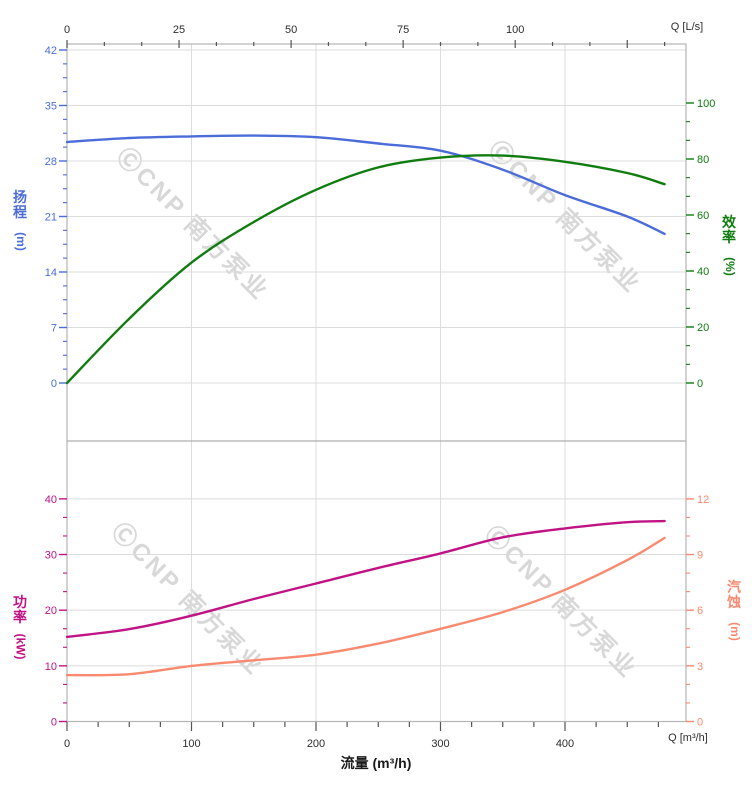 This screenshot has width=752, height=797. I want to click on tick-label: 21, so click(51, 217).